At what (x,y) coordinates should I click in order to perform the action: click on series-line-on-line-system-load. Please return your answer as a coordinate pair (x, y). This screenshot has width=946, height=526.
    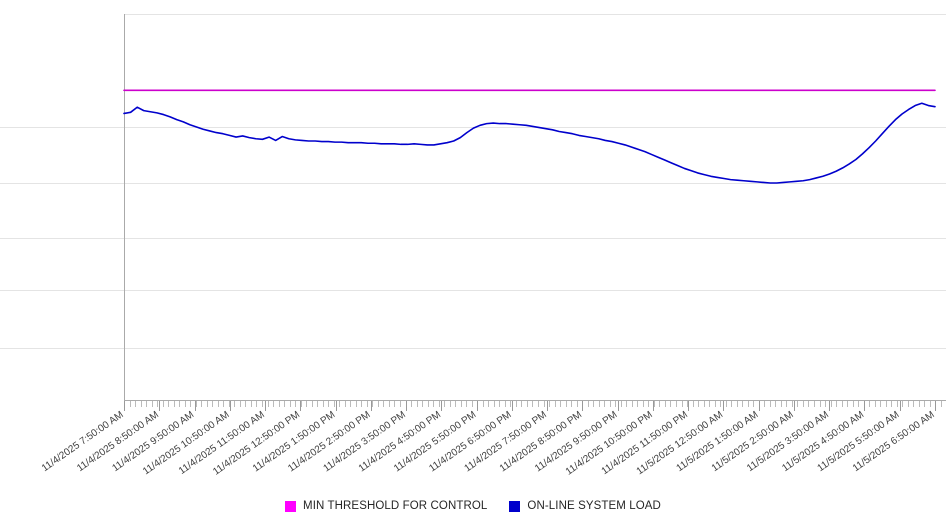
    Looking at the image, I should click on (529, 143).